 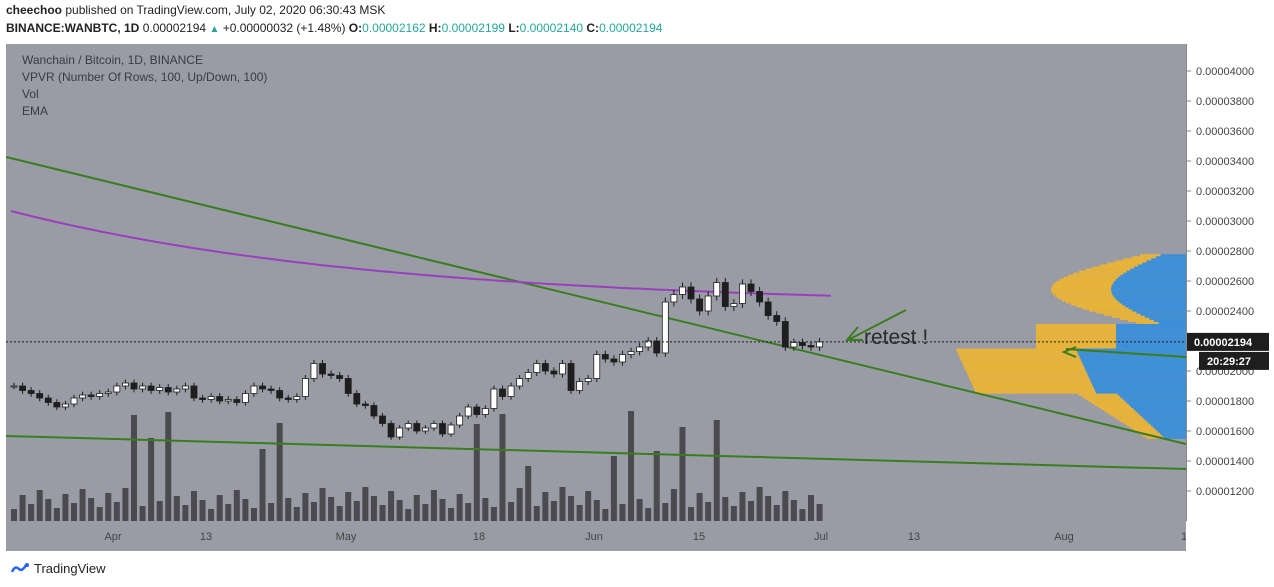 What do you see at coordinates (596, 536) in the screenshot?
I see `time-axis: Apr 13 May 18 Jun 15 Jul 13 Aug 1` at bounding box center [596, 536].